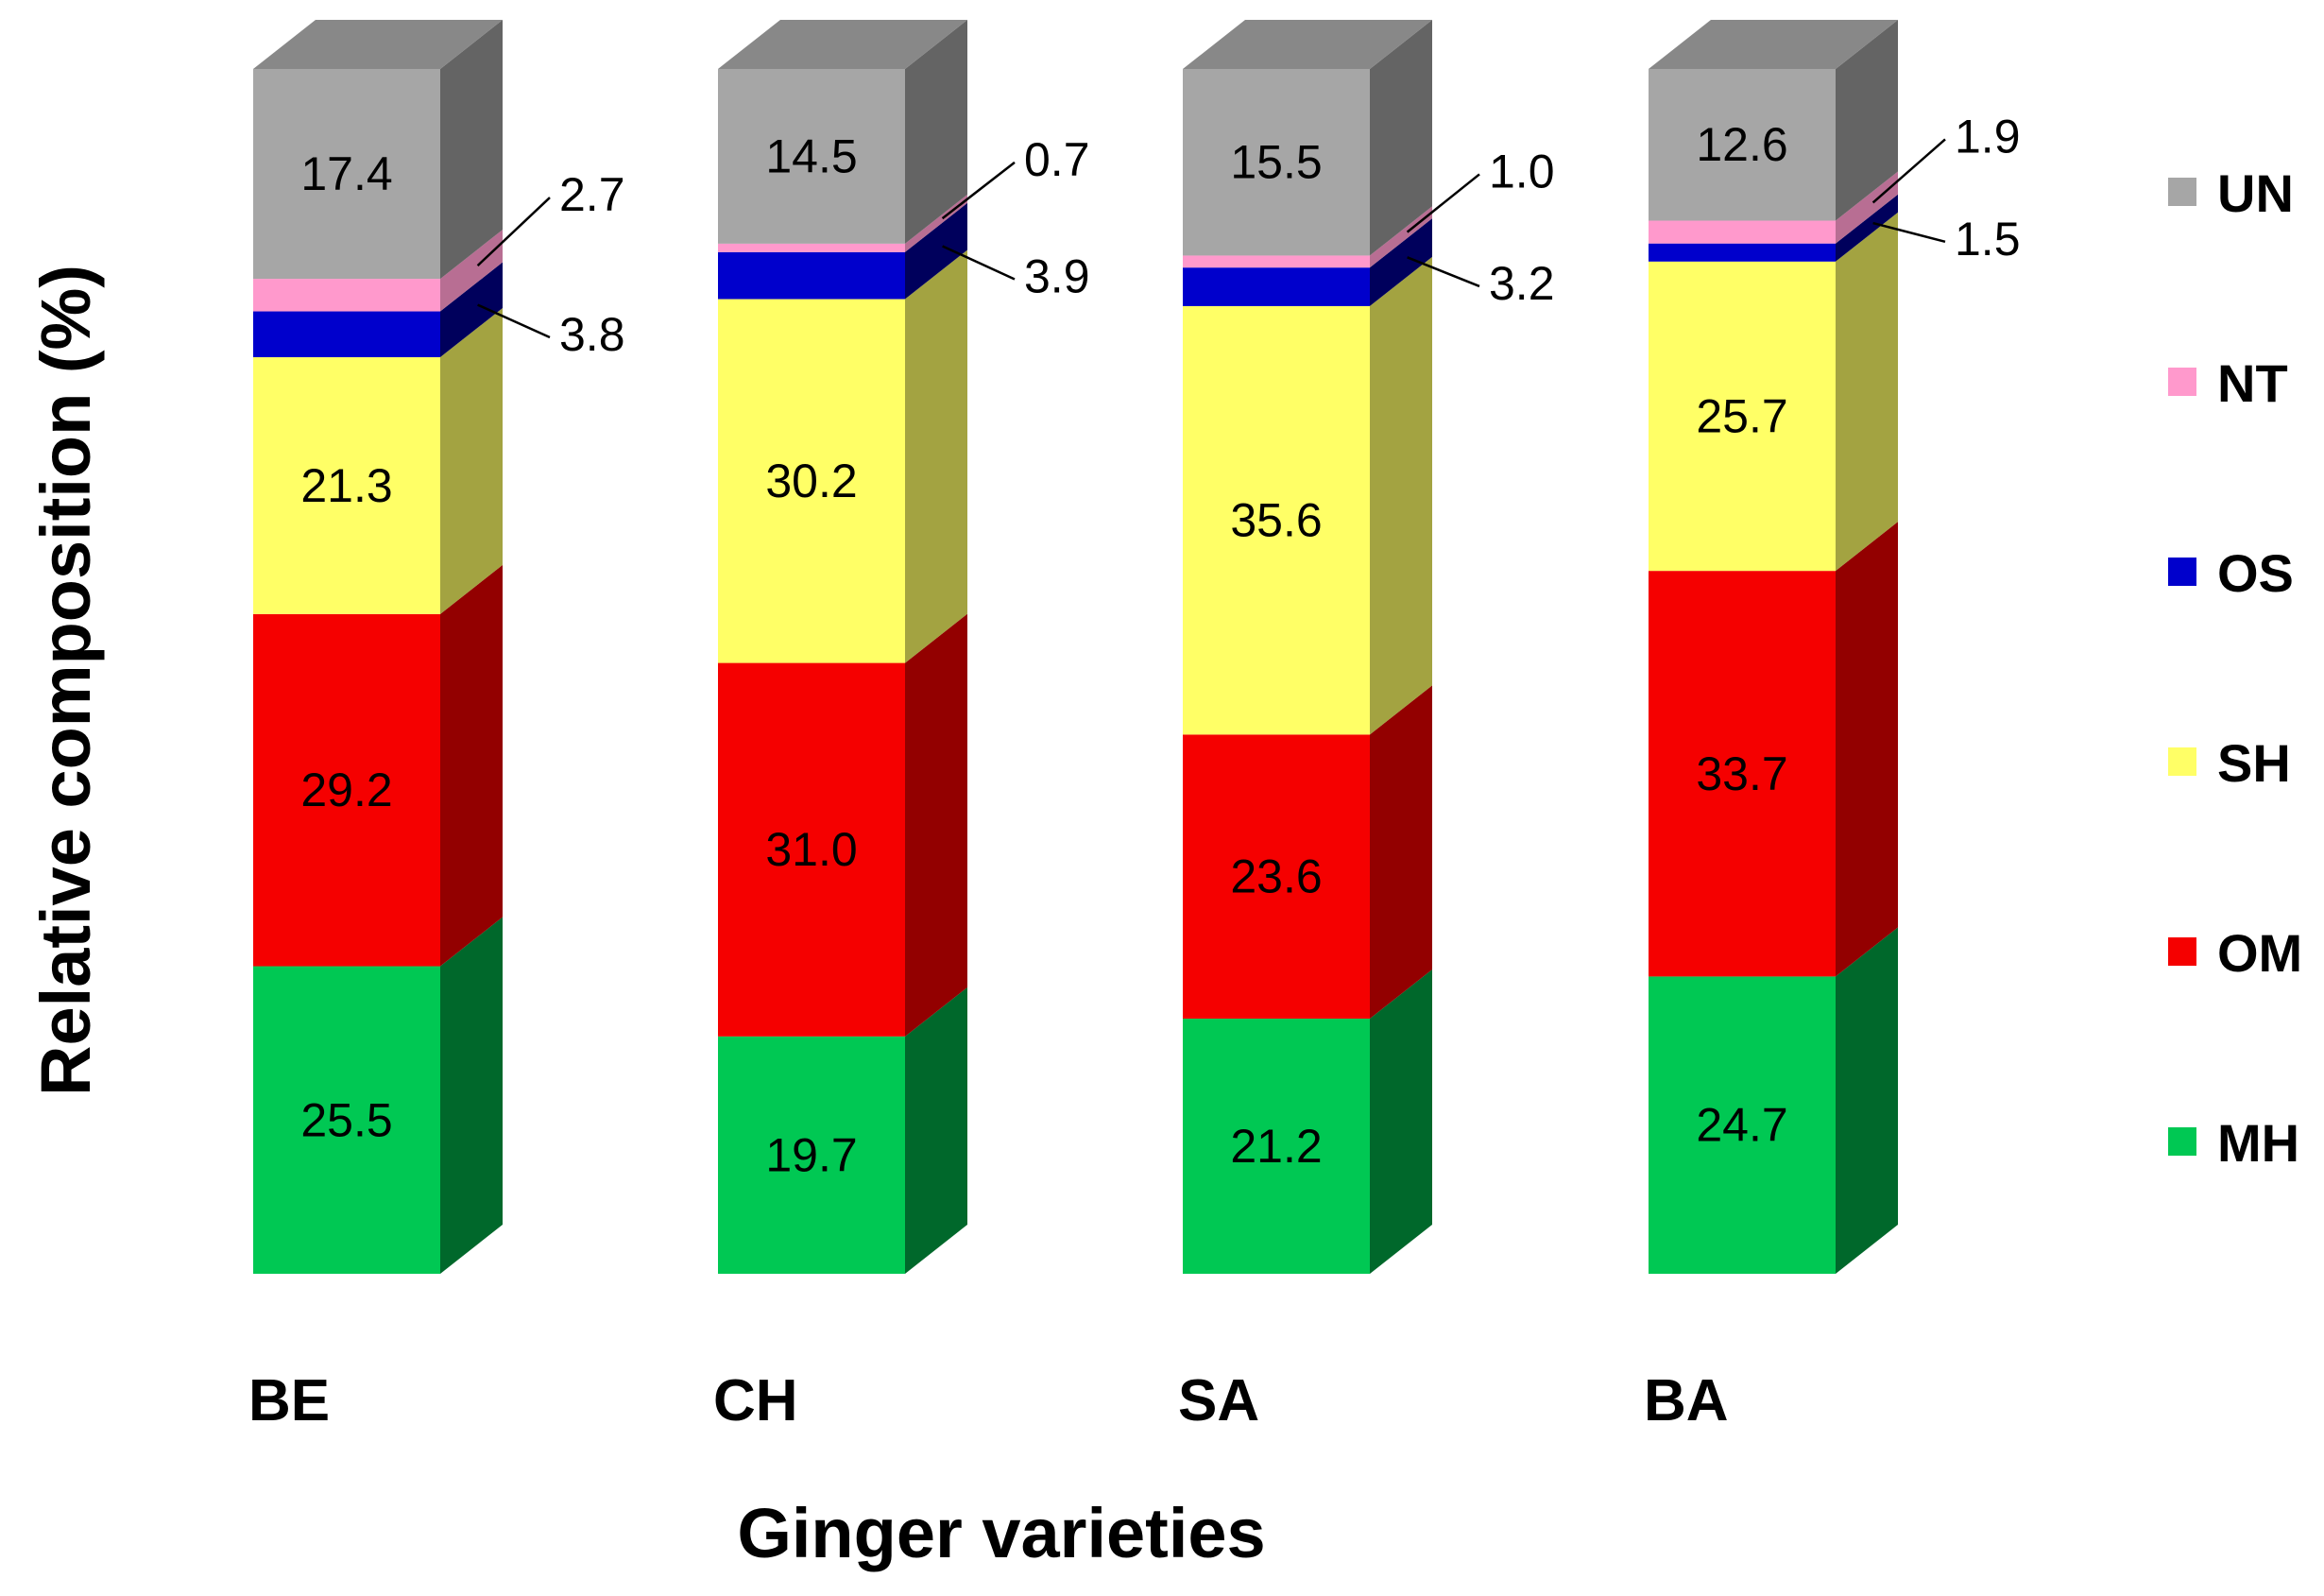 This screenshot has height=1596, width=2324. I want to click on bar-ch-nt, so click(811, 247).